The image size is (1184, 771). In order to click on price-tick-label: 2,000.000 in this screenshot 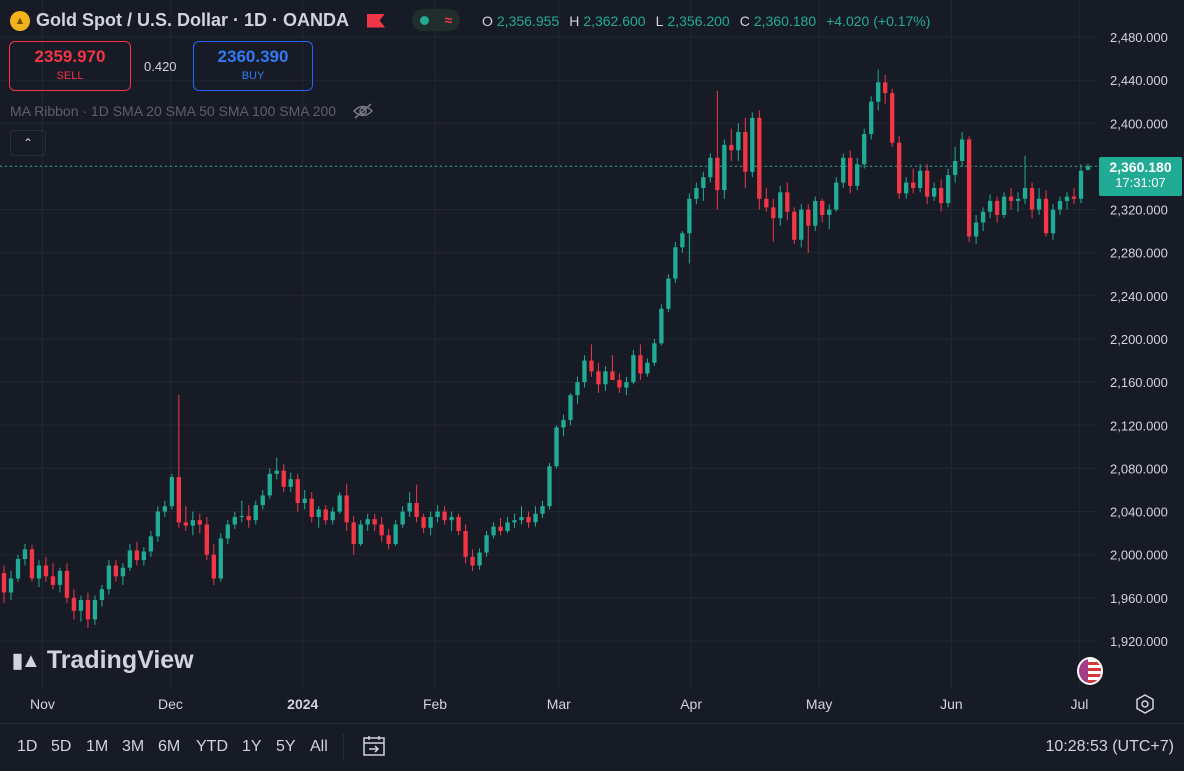, I will do `click(1139, 555)`.